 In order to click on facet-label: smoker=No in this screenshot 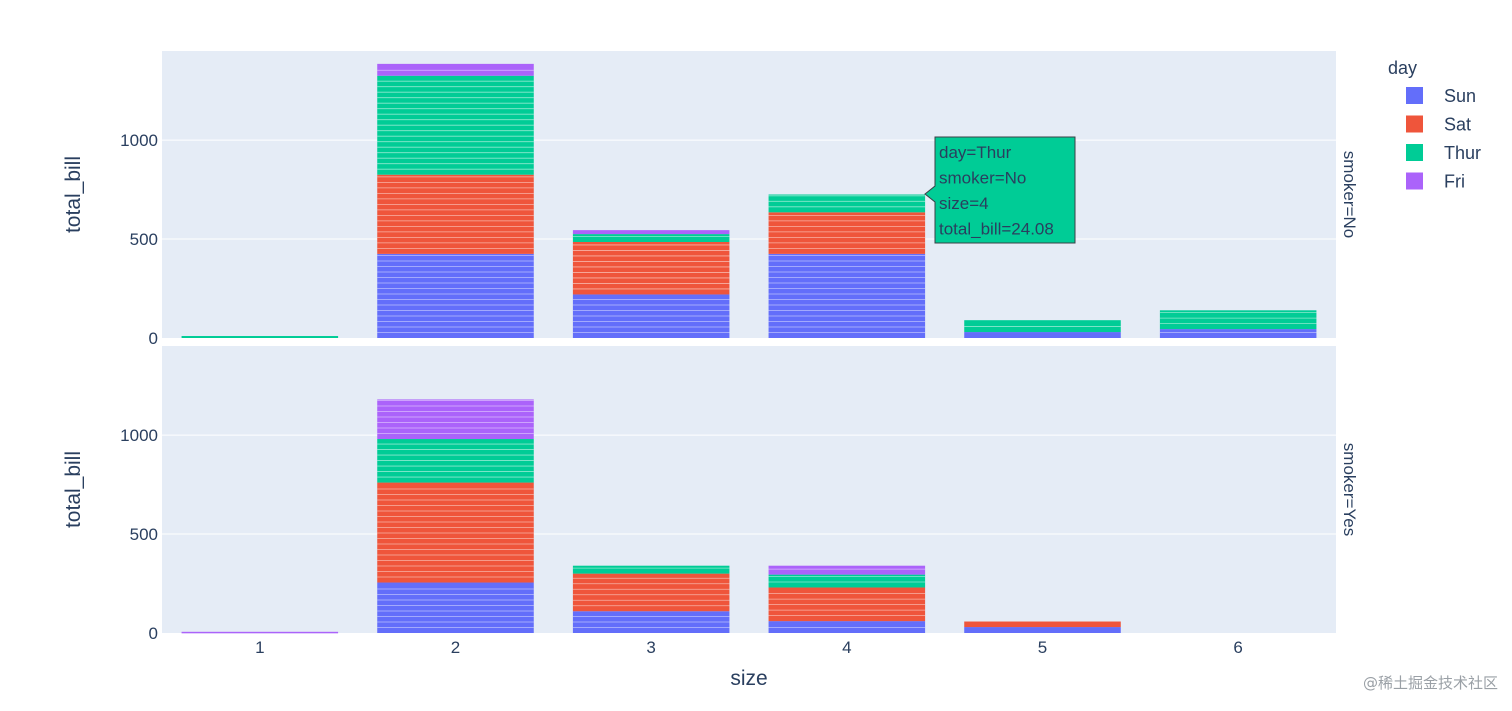, I will do `click(1349, 194)`.